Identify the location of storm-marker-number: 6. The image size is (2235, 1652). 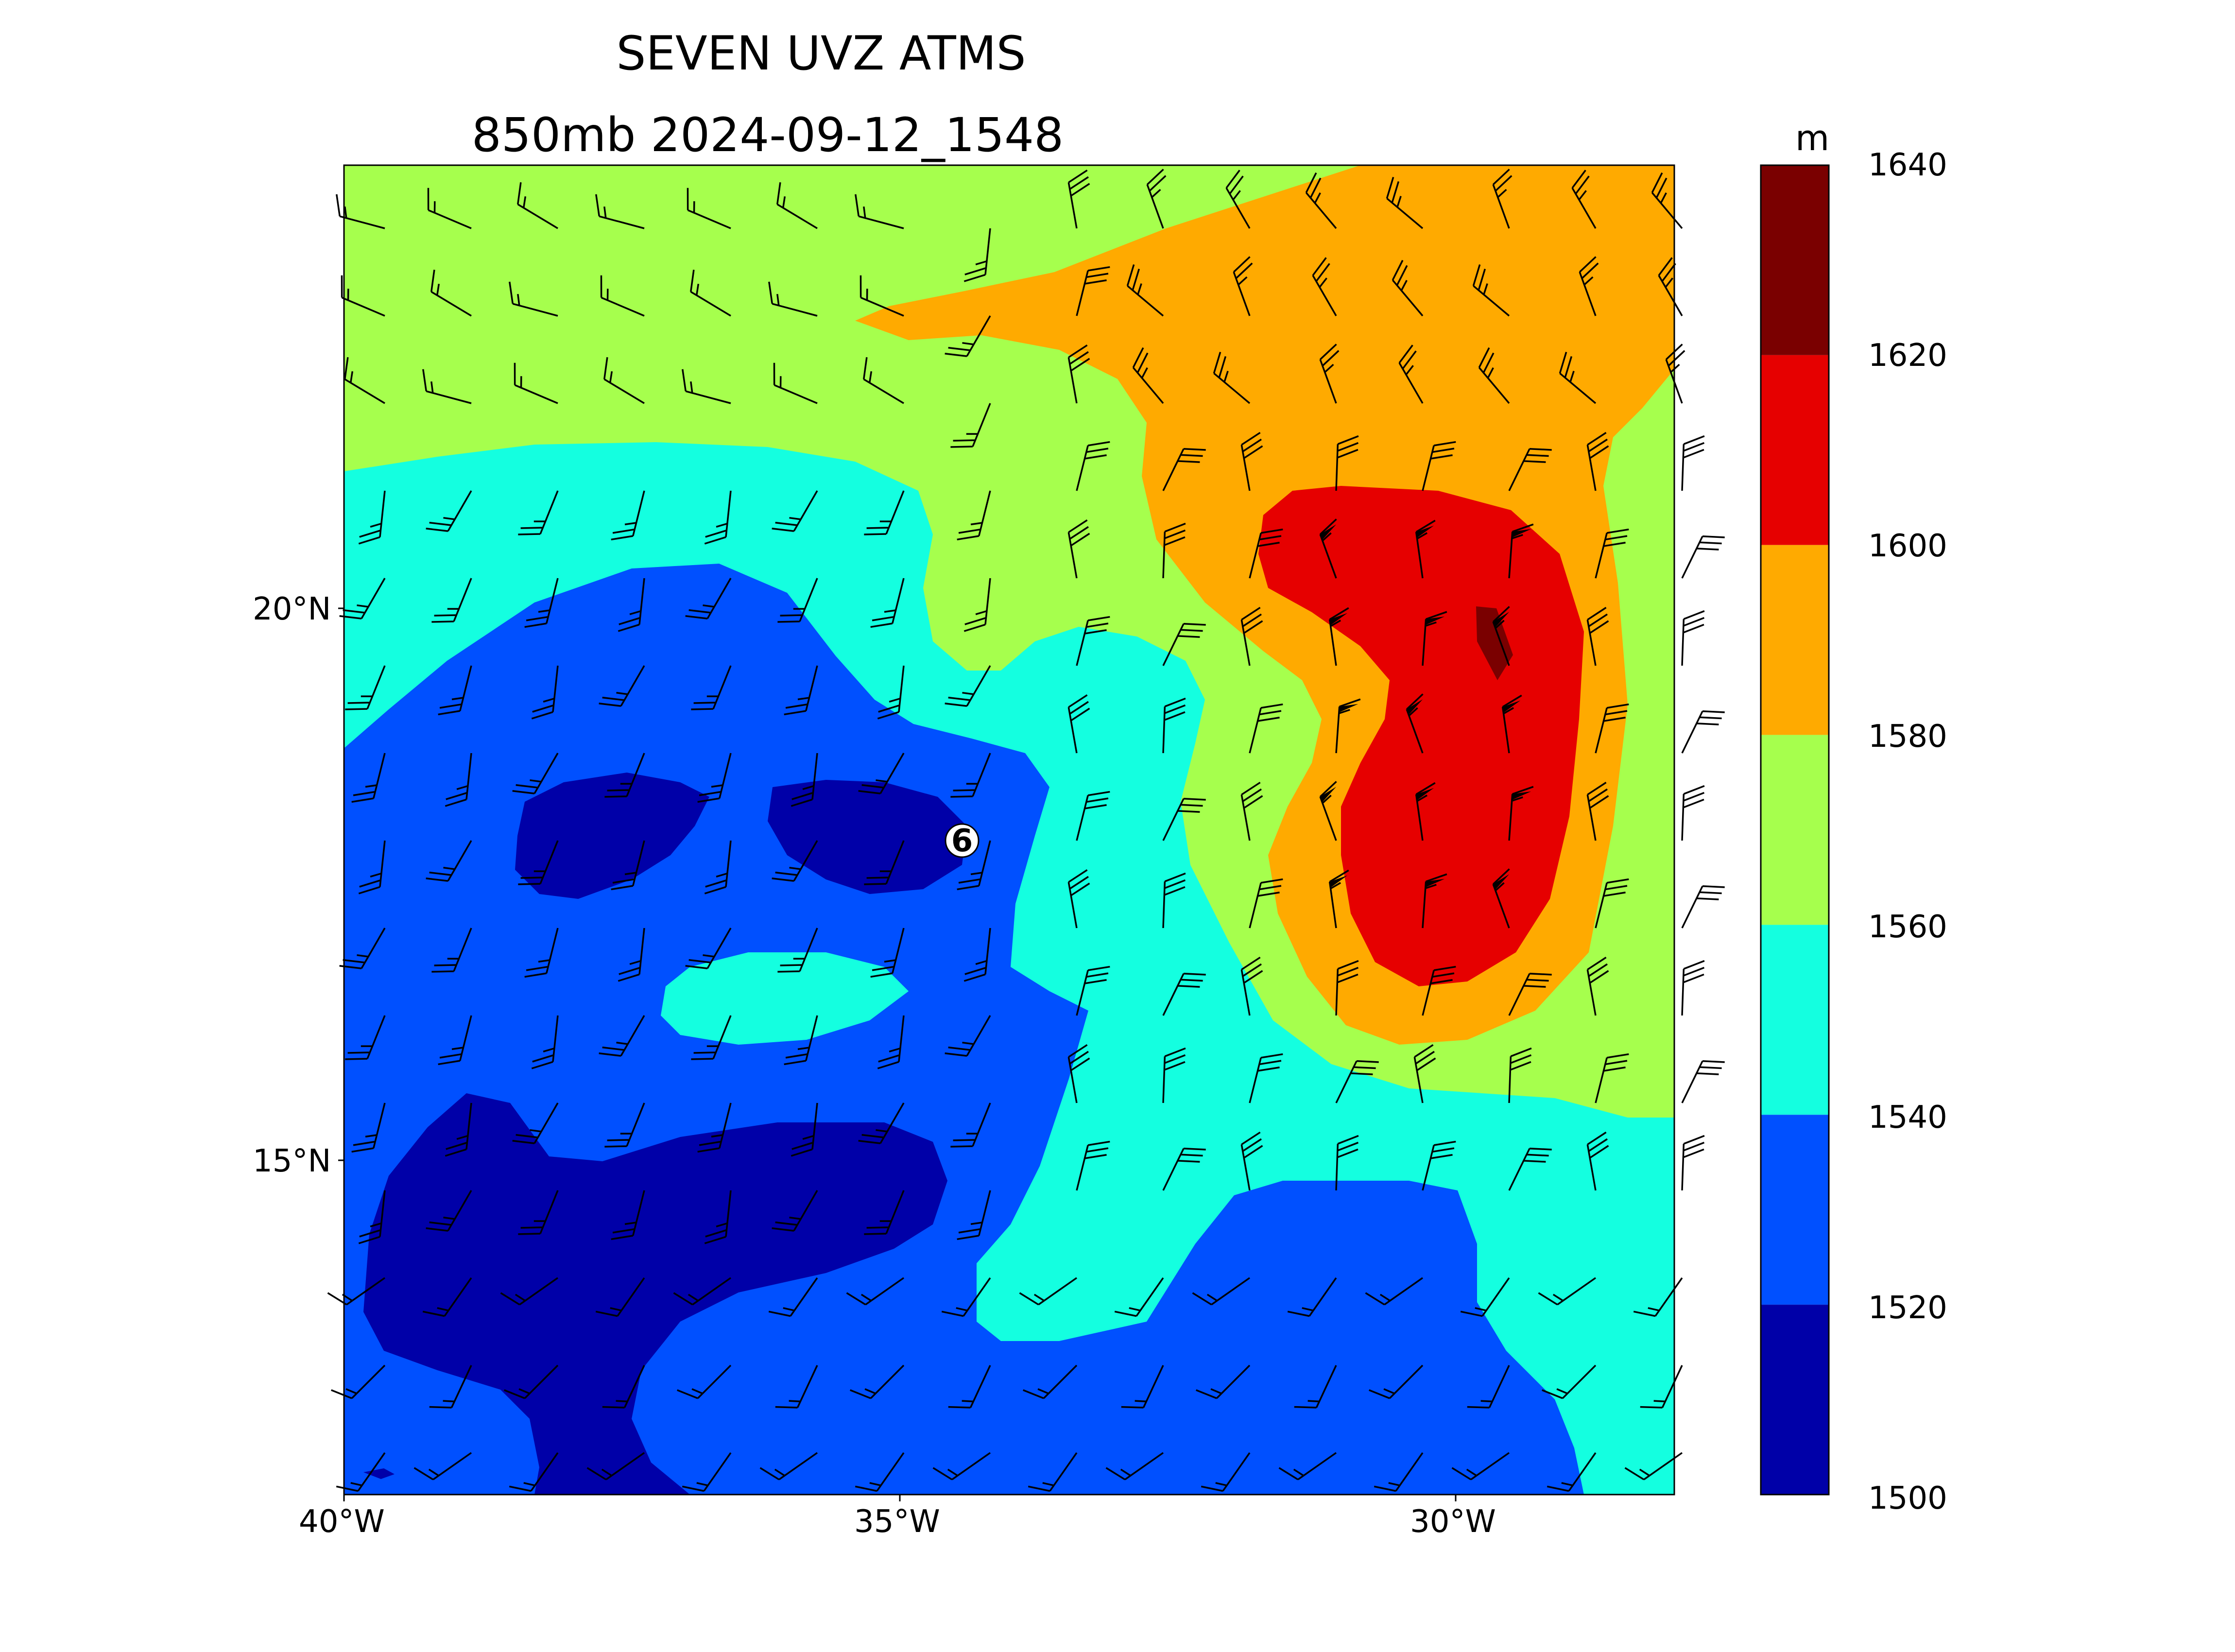
(962, 841).